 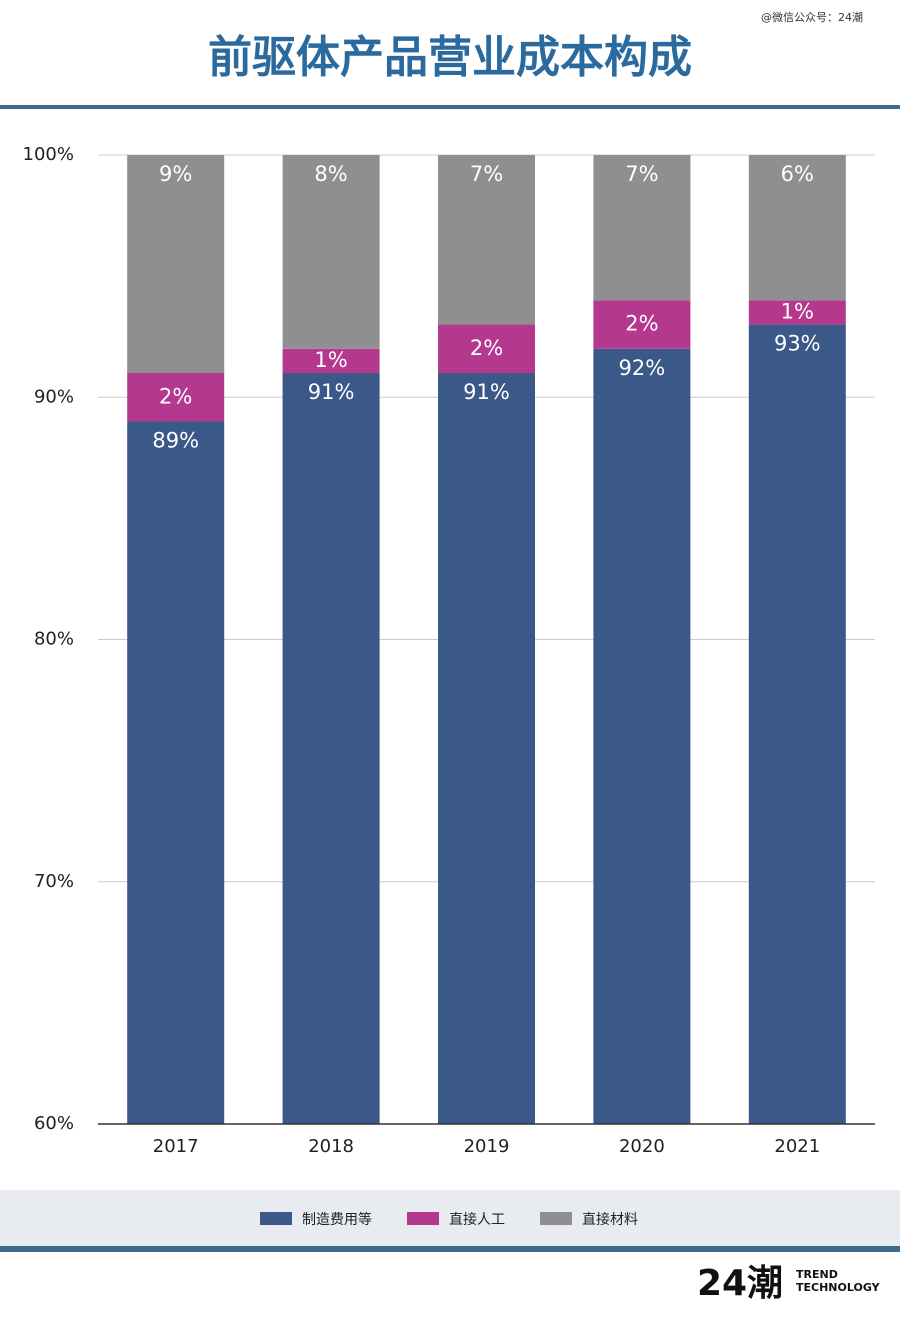 What do you see at coordinates (331, 1146) in the screenshot?
I see `x-tick-label: 2018` at bounding box center [331, 1146].